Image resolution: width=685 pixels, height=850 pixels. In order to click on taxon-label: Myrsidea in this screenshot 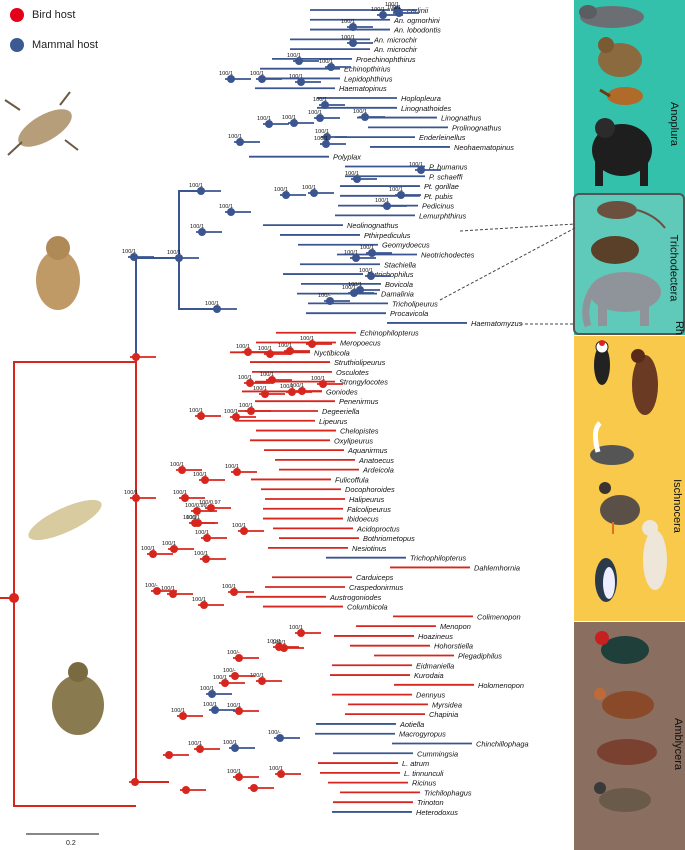, I will do `click(447, 704)`.